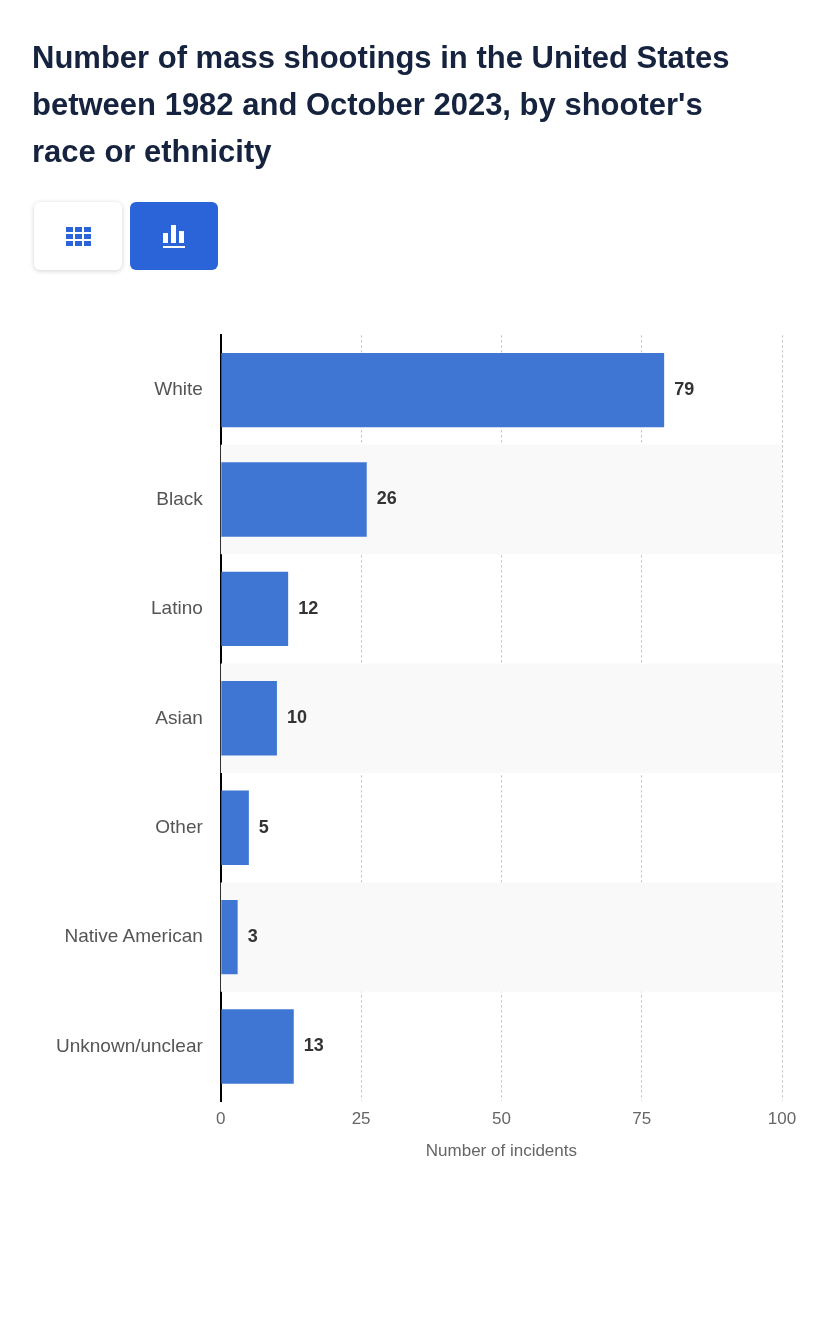  What do you see at coordinates (361, 1119) in the screenshot?
I see `x-tick-label: 25` at bounding box center [361, 1119].